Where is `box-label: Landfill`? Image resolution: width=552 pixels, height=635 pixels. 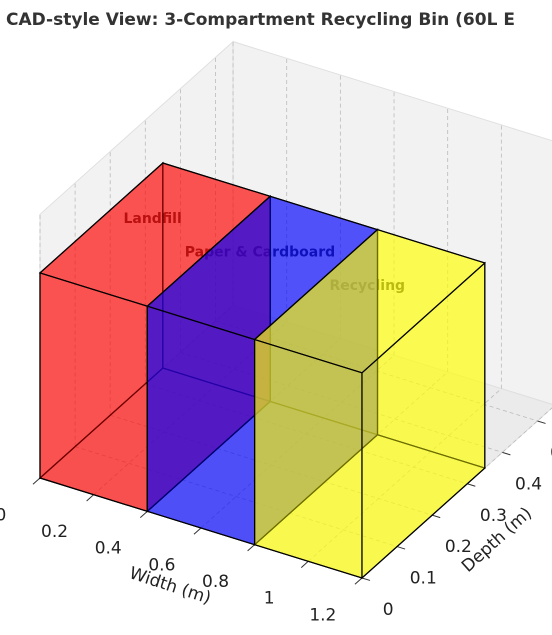 box-label: Landfill is located at coordinates (152, 219).